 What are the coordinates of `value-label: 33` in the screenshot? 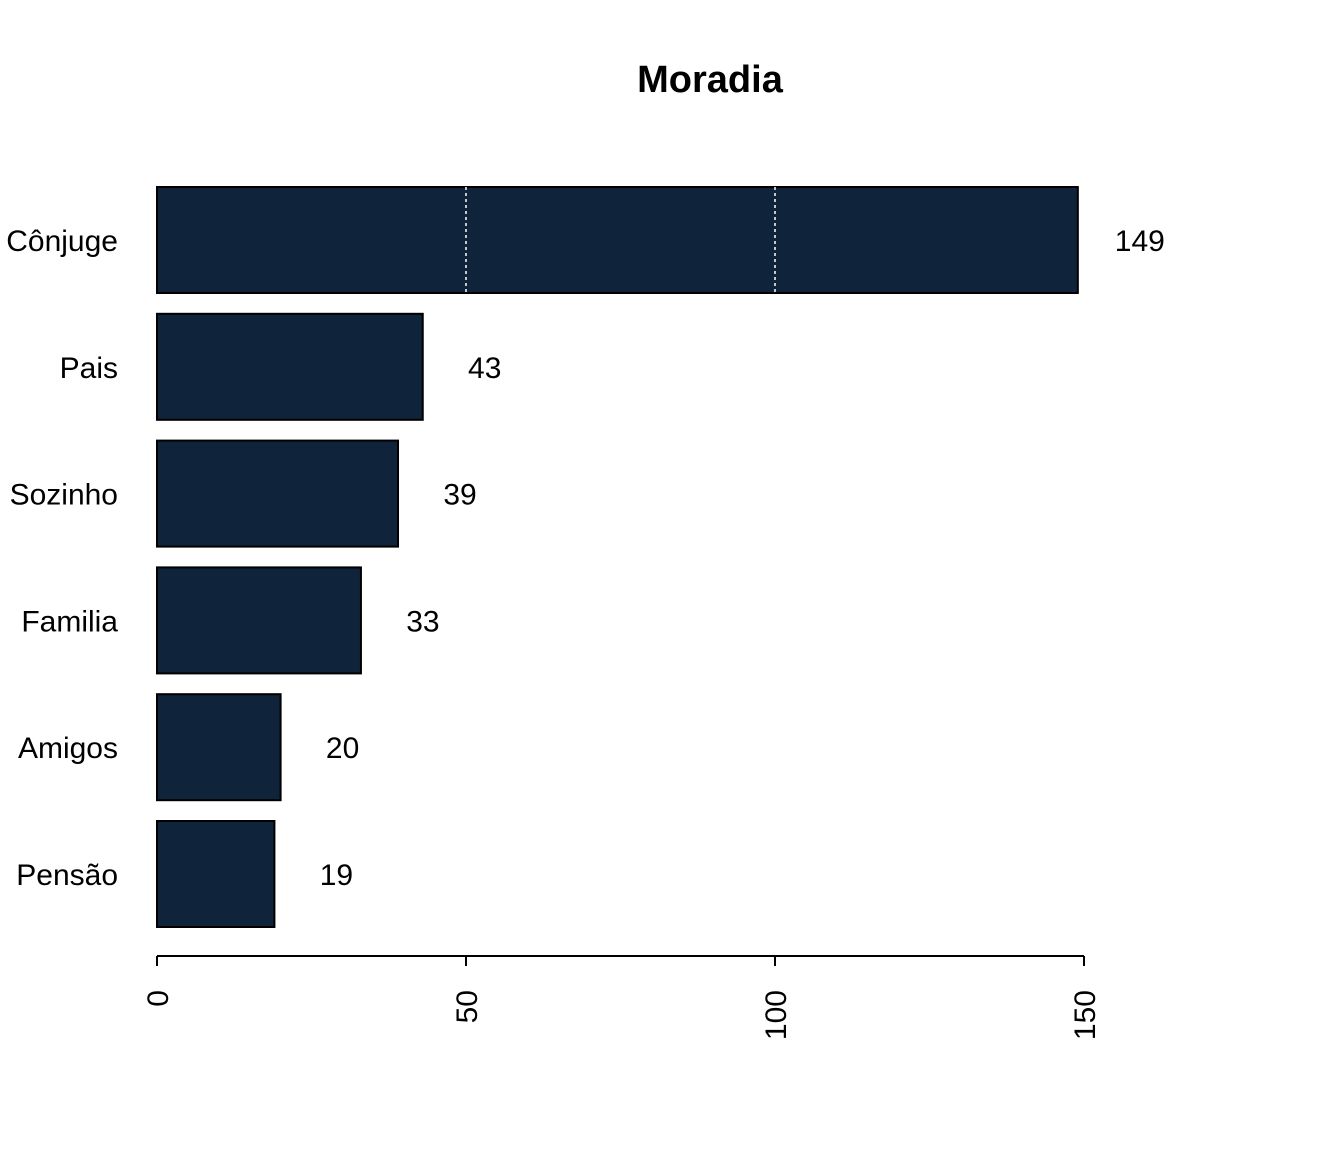 It's located at (422, 621).